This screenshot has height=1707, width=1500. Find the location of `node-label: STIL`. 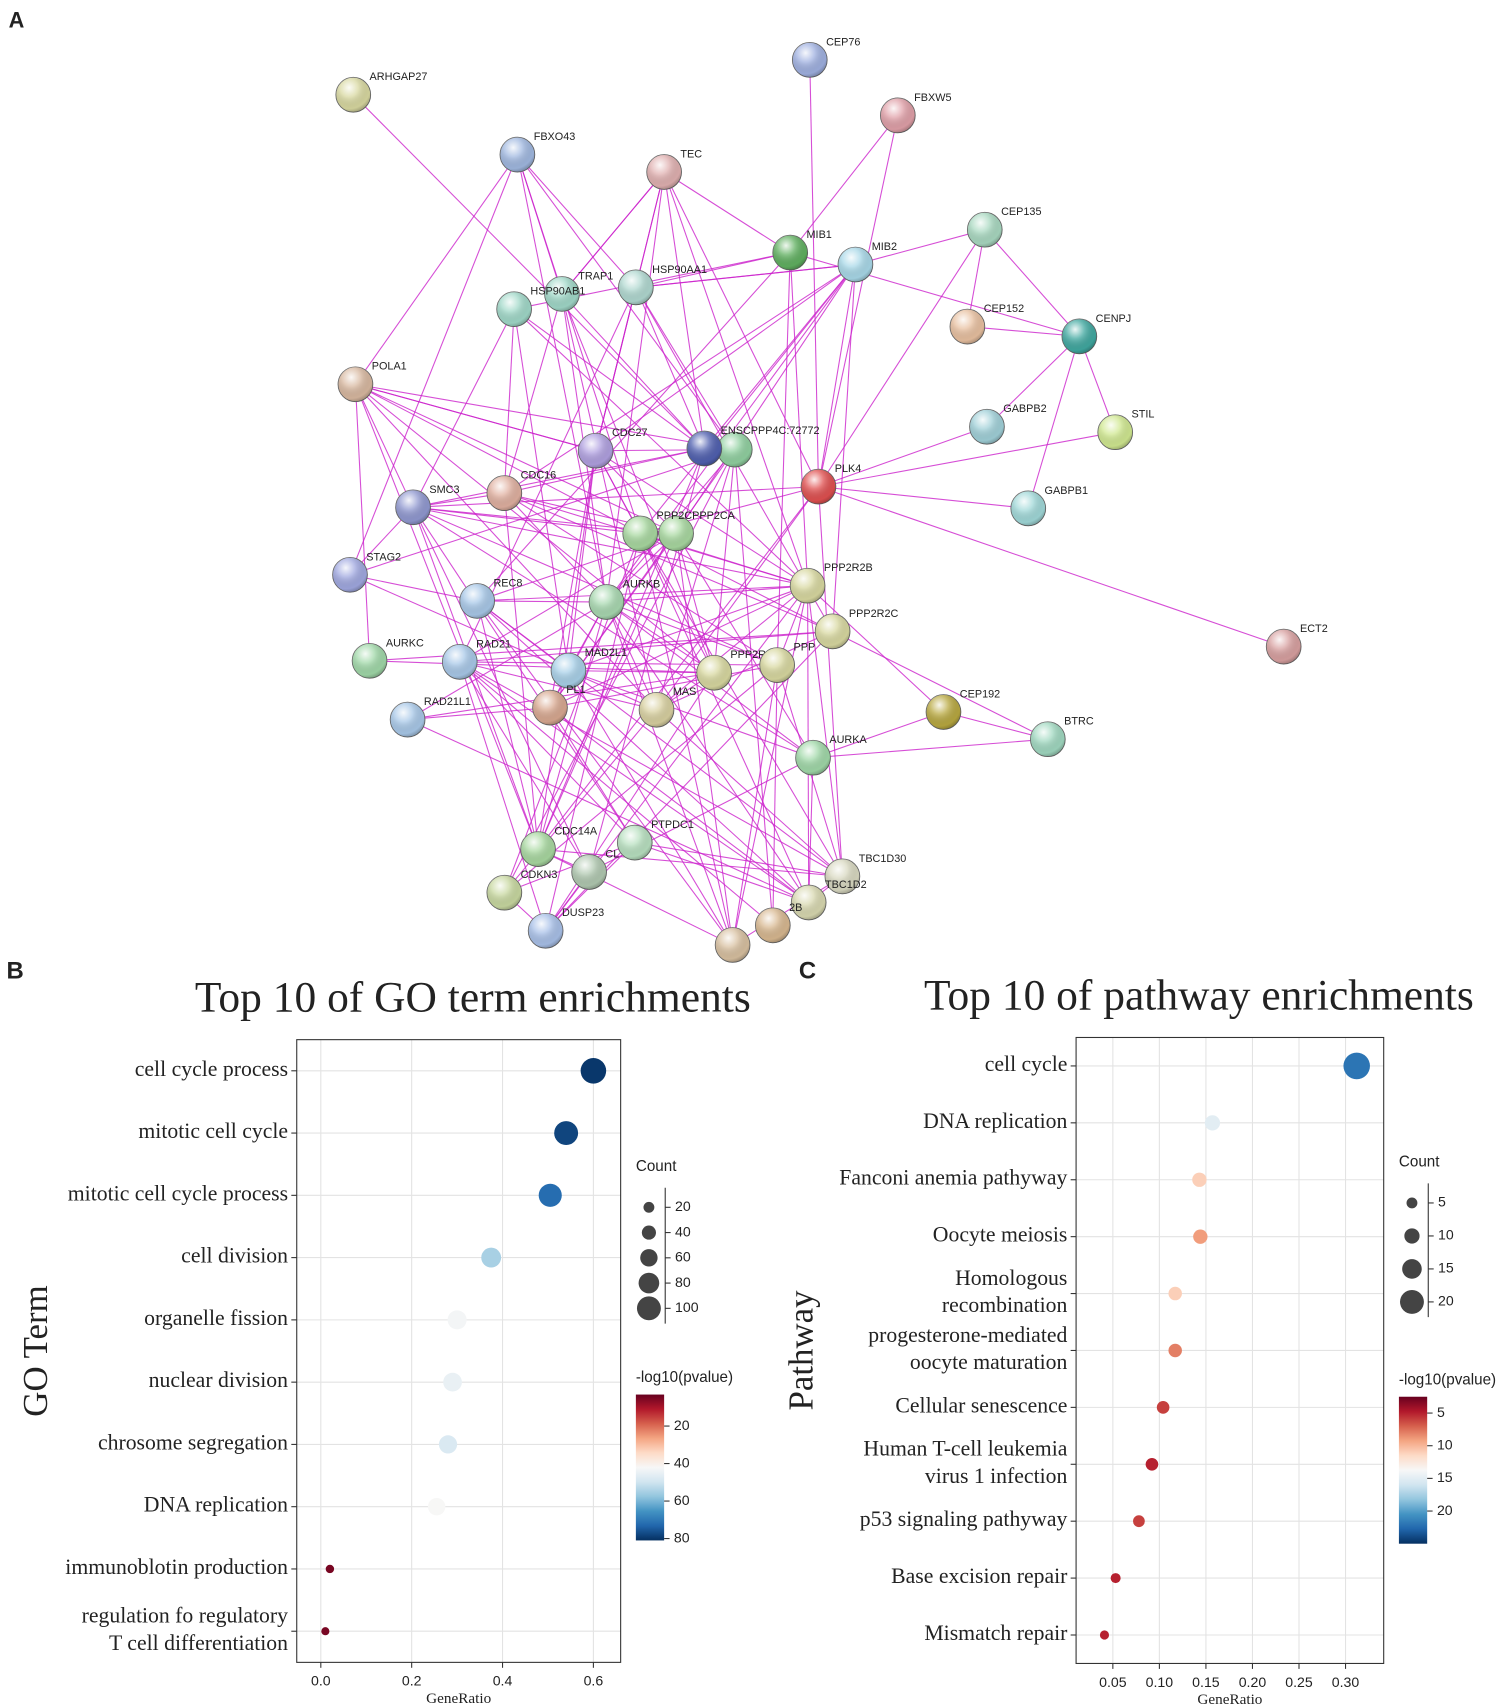

node-label: STIL is located at coordinates (1143, 415).